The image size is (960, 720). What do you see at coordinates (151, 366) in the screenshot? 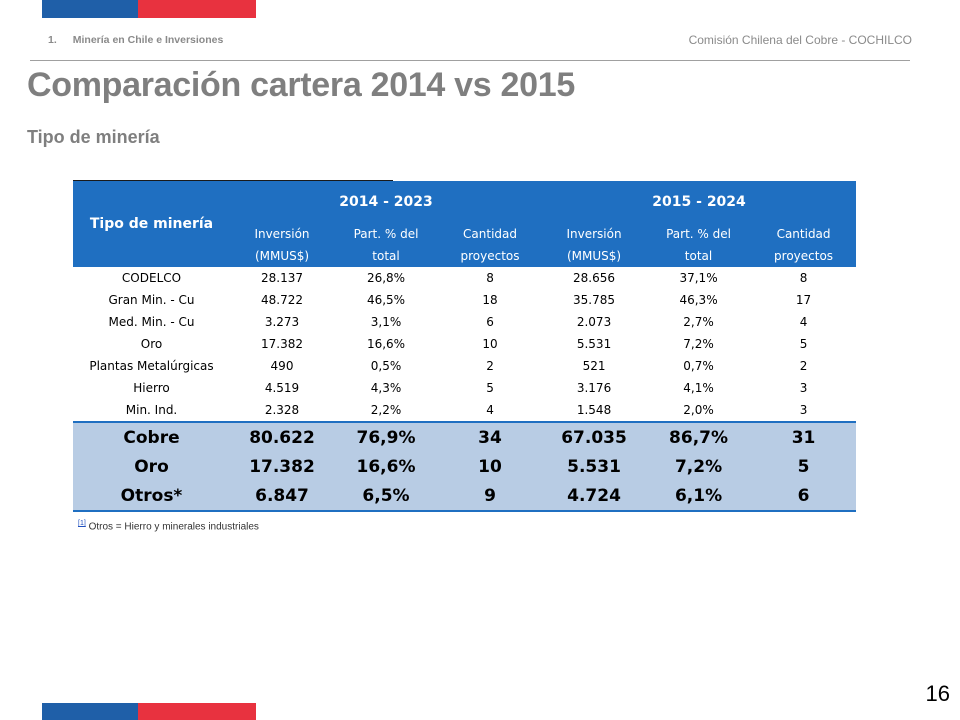
I see `row-label: Plantas Metalúrgicas` at bounding box center [151, 366].